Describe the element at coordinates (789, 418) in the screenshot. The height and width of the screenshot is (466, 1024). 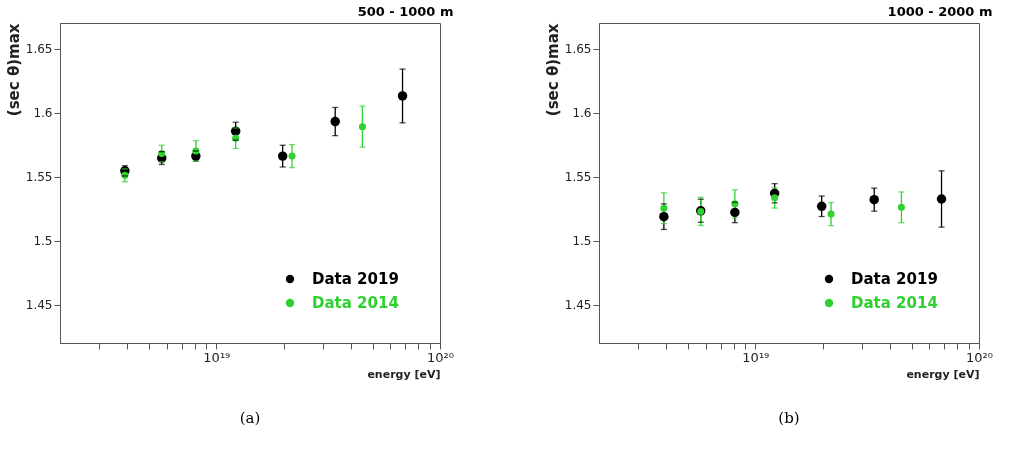
I see `text: (b)` at that location.